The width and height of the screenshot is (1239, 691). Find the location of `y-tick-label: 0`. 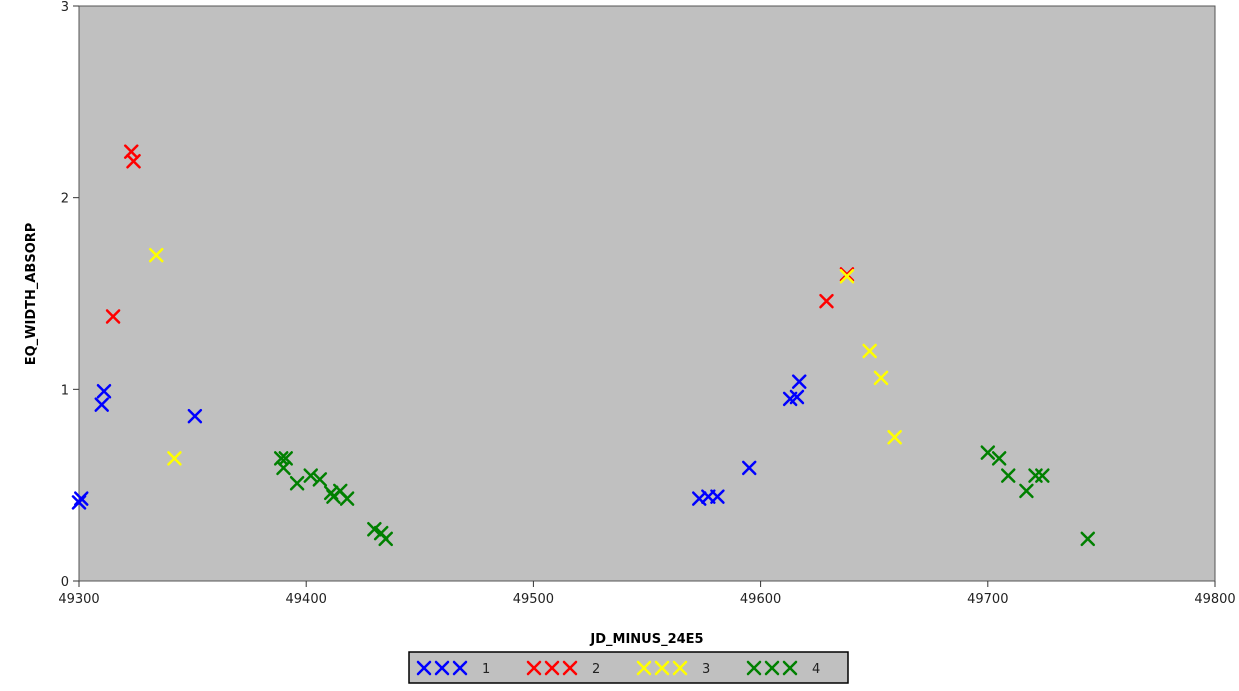

y-tick-label: 0 is located at coordinates (65, 582).